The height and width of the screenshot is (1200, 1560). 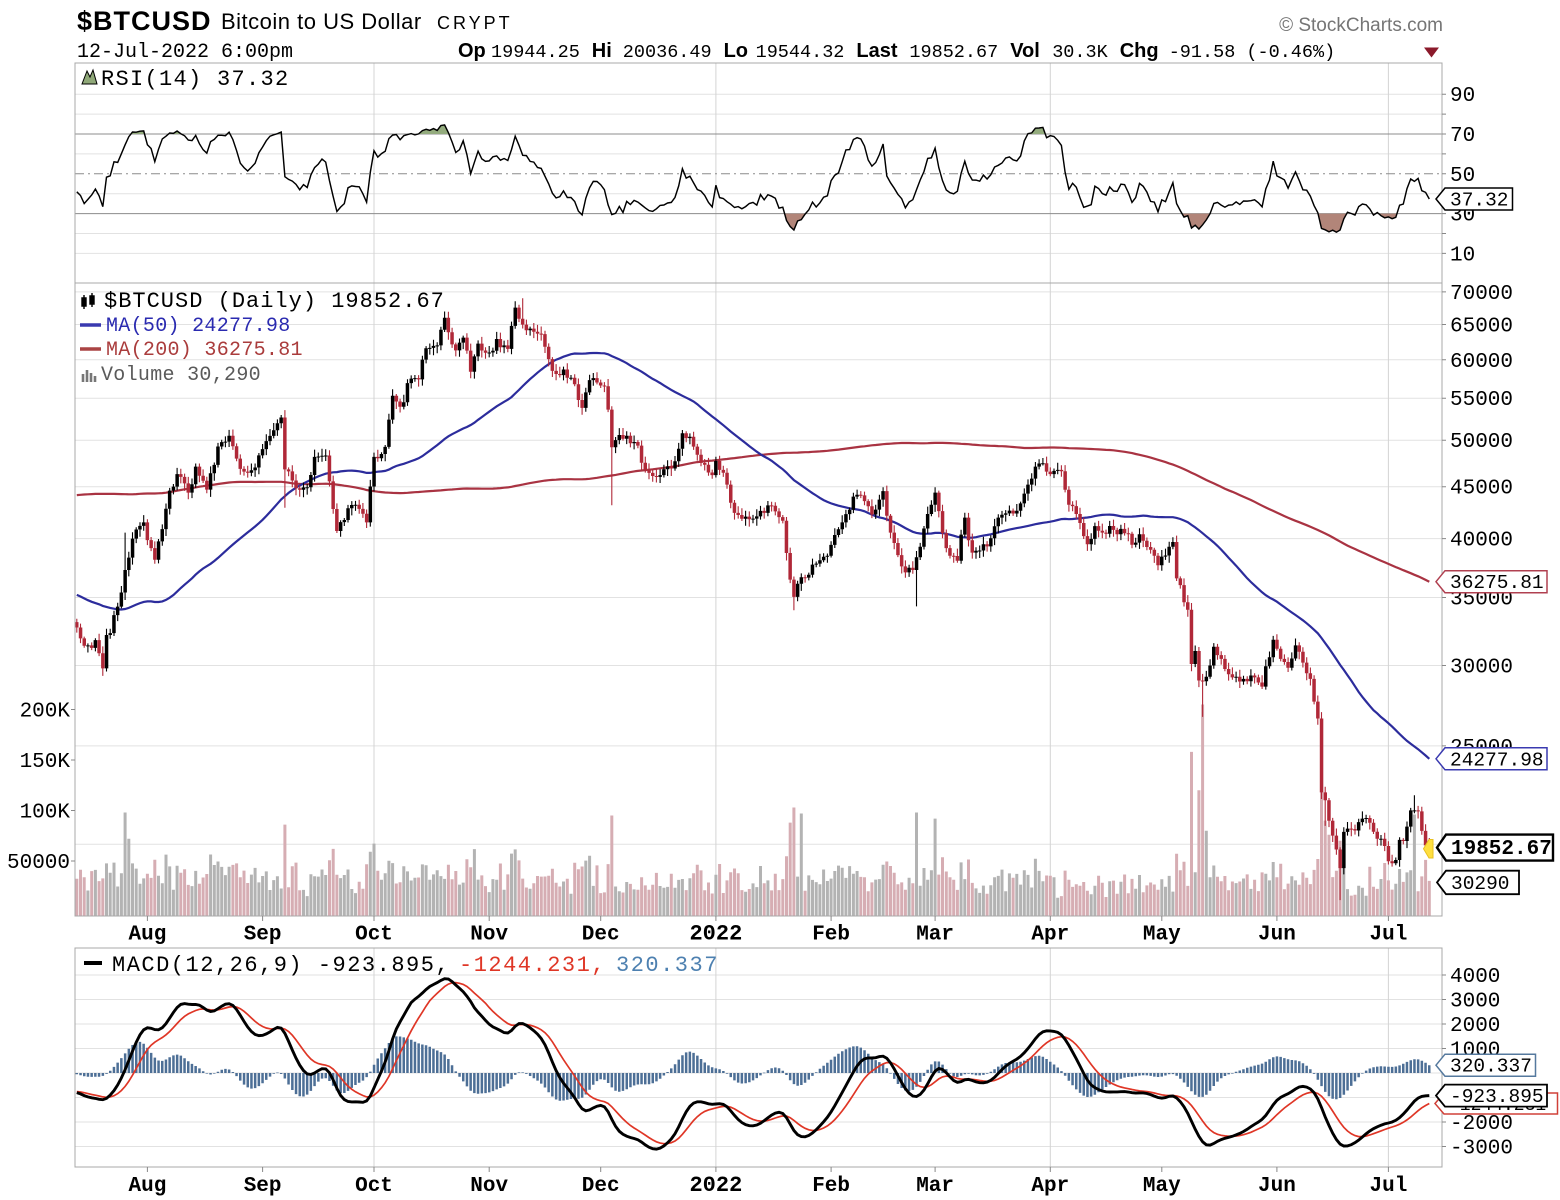 What do you see at coordinates (1479, 201) in the screenshot?
I see `svg-text: 37.32` at bounding box center [1479, 201].